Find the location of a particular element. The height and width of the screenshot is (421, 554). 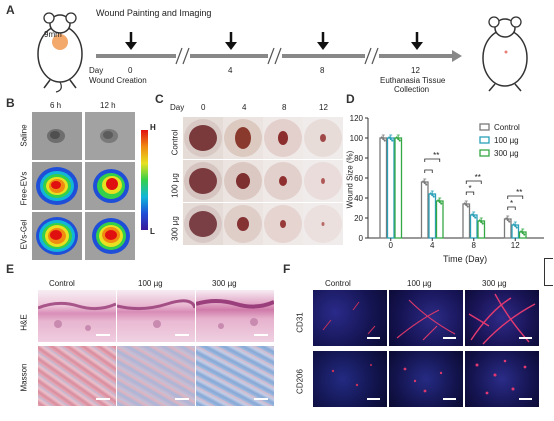

e-masson-100ug is located at coordinates (156, 376).